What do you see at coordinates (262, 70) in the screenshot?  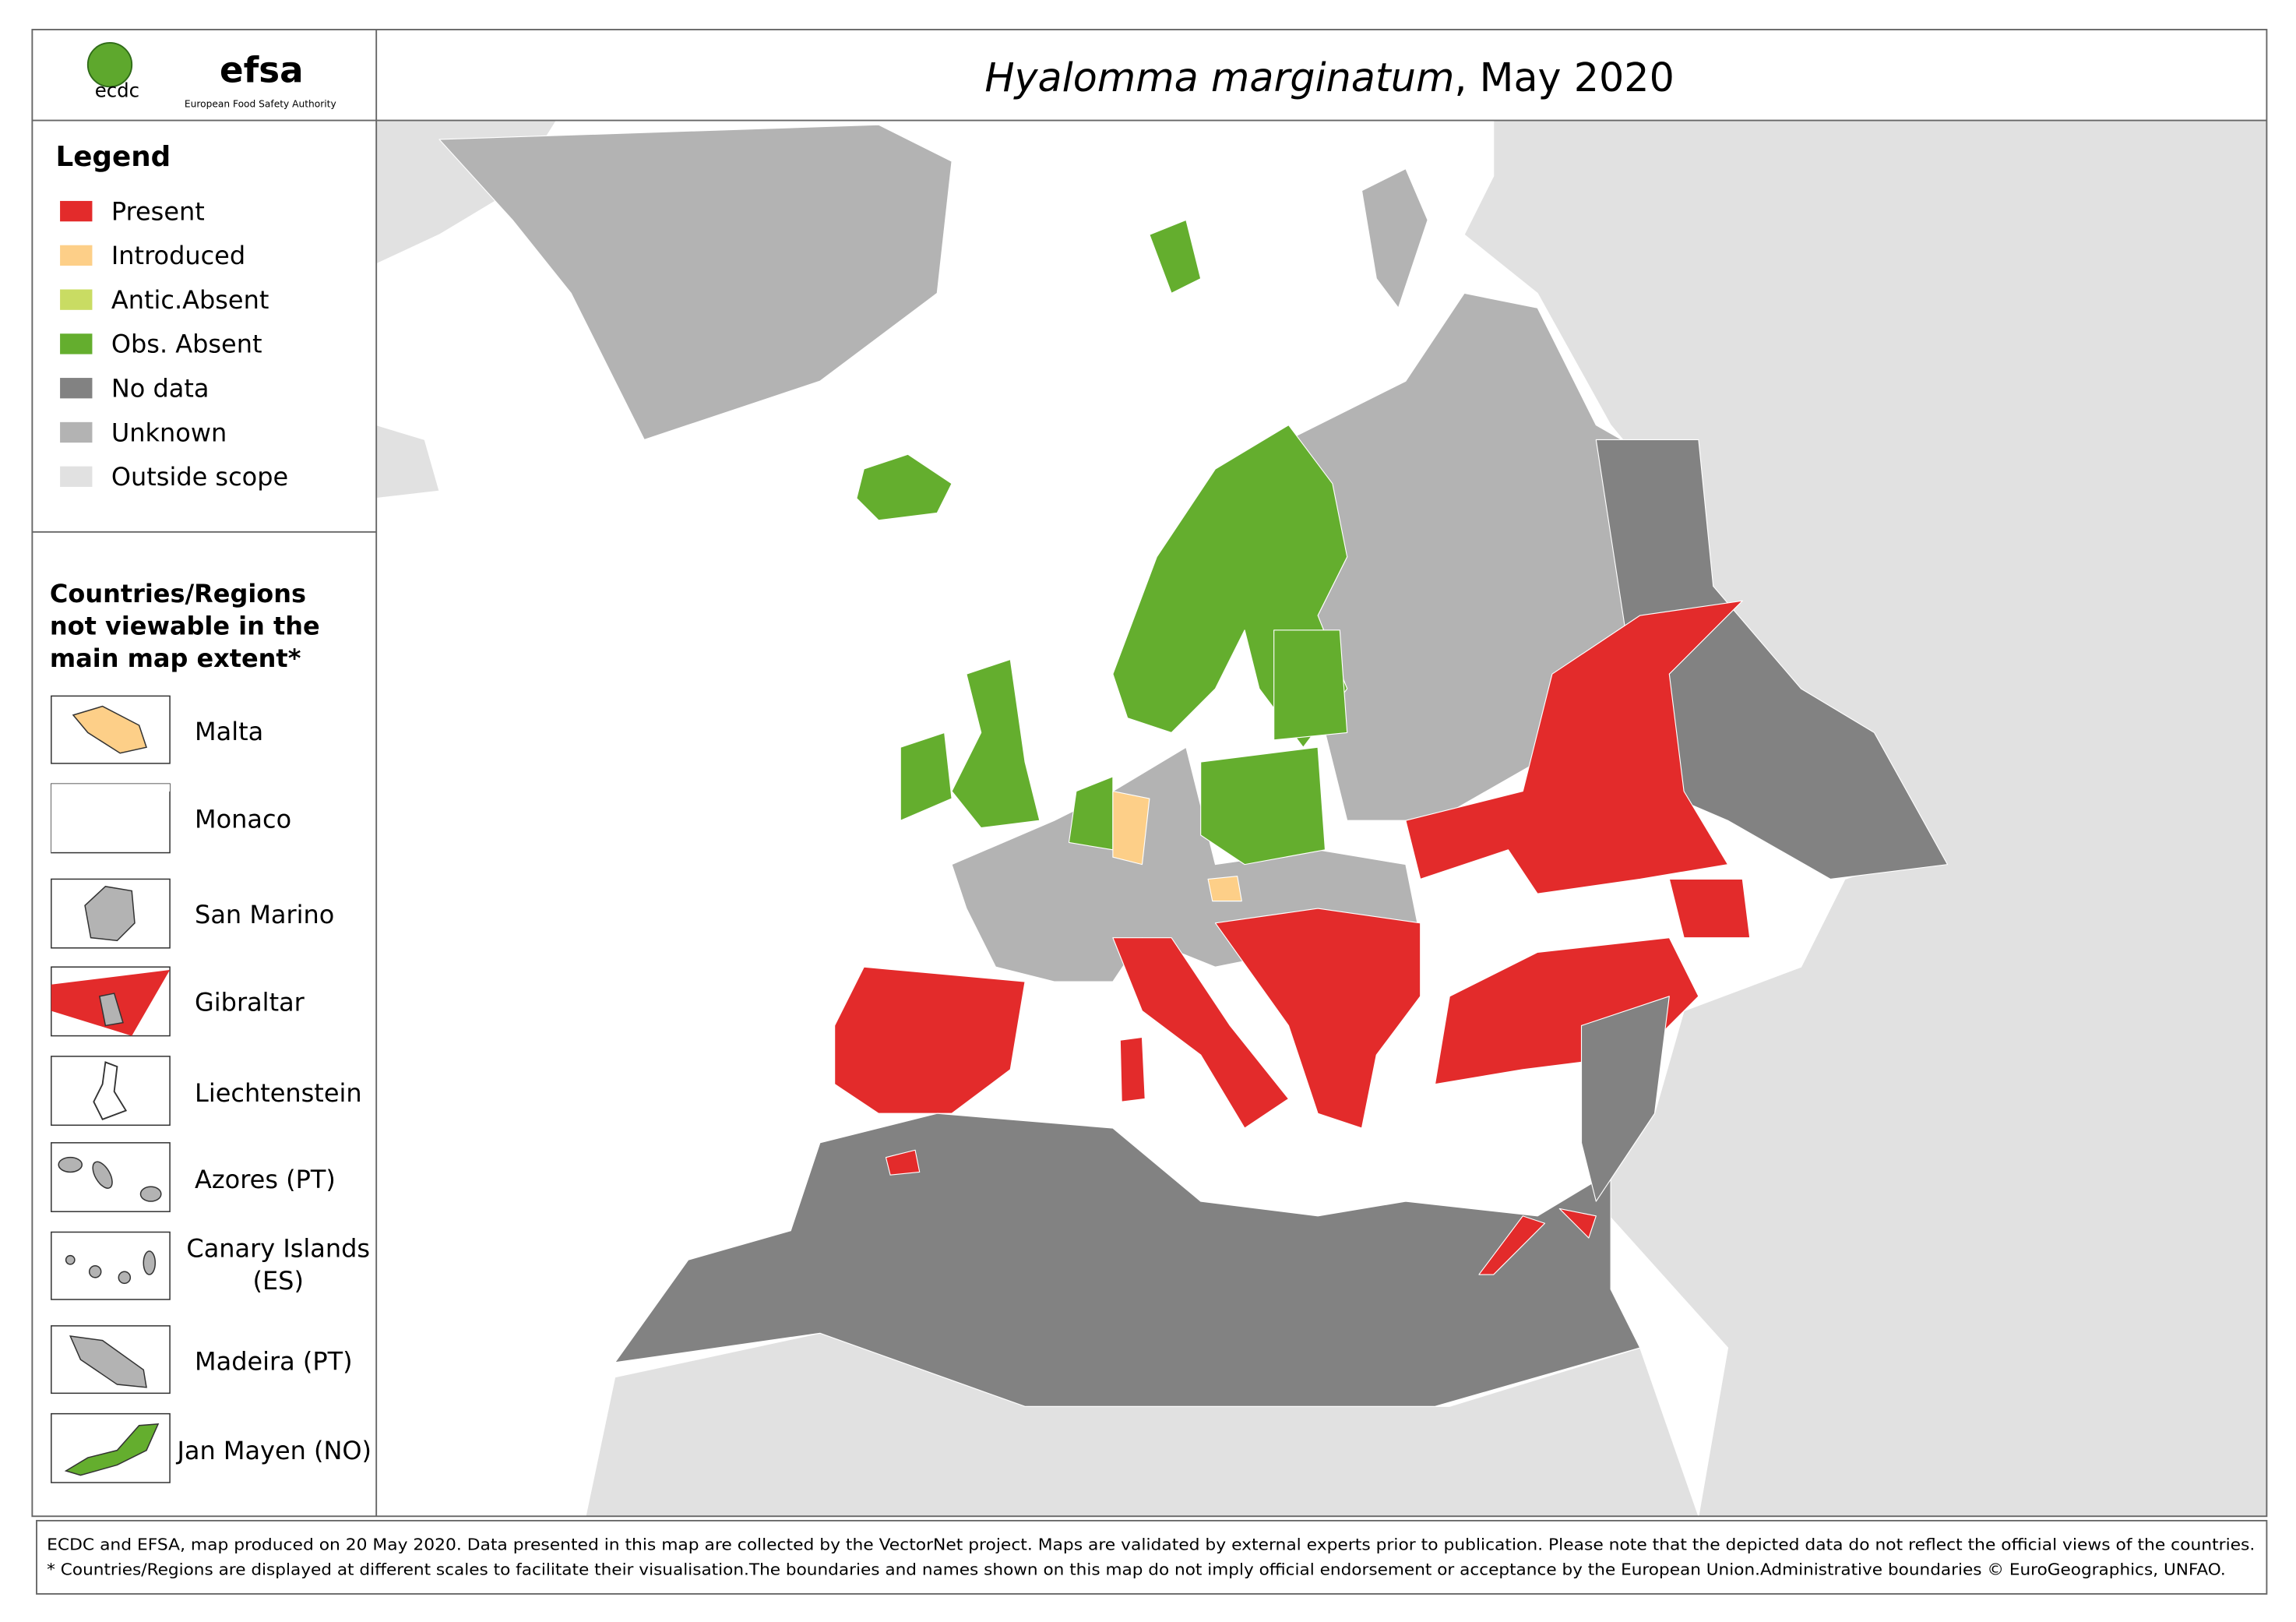 I see `logo-efsa: efsa` at bounding box center [262, 70].